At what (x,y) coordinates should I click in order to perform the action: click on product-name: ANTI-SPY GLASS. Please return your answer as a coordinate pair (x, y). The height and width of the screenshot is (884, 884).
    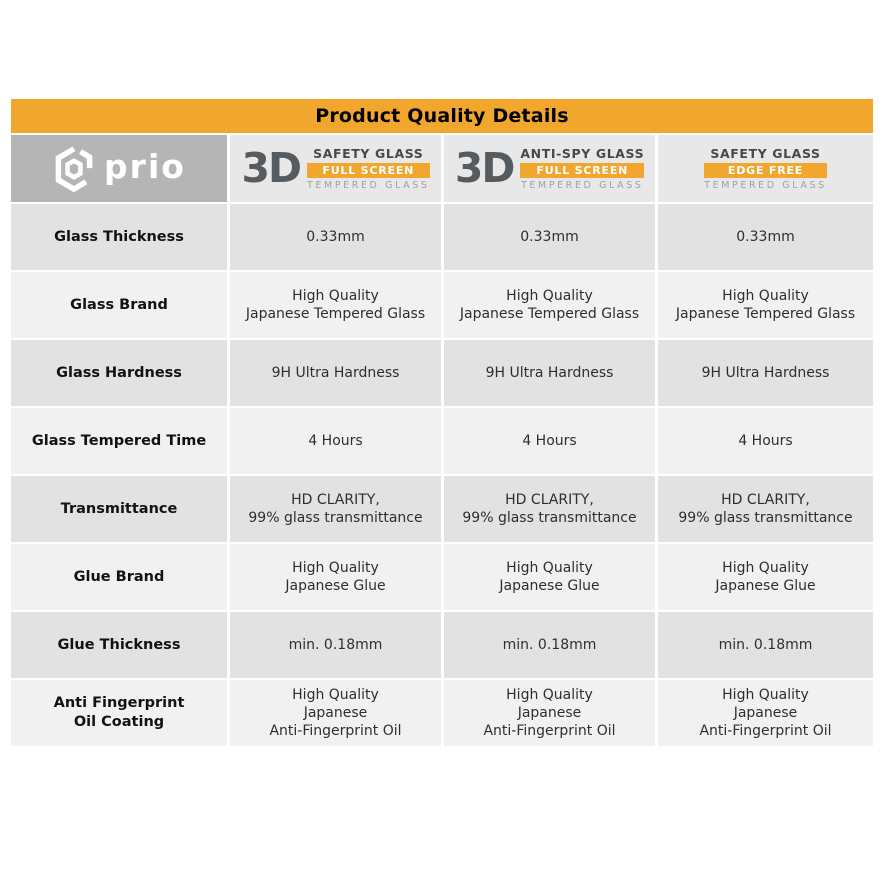
    Looking at the image, I should click on (582, 153).